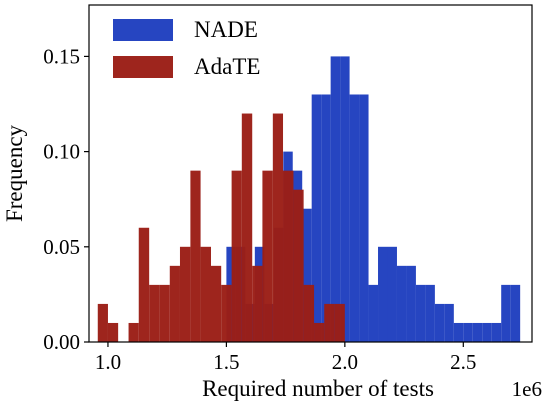 This screenshot has height=406, width=545. I want to click on y-tick-label: 0.10, so click(61, 152).